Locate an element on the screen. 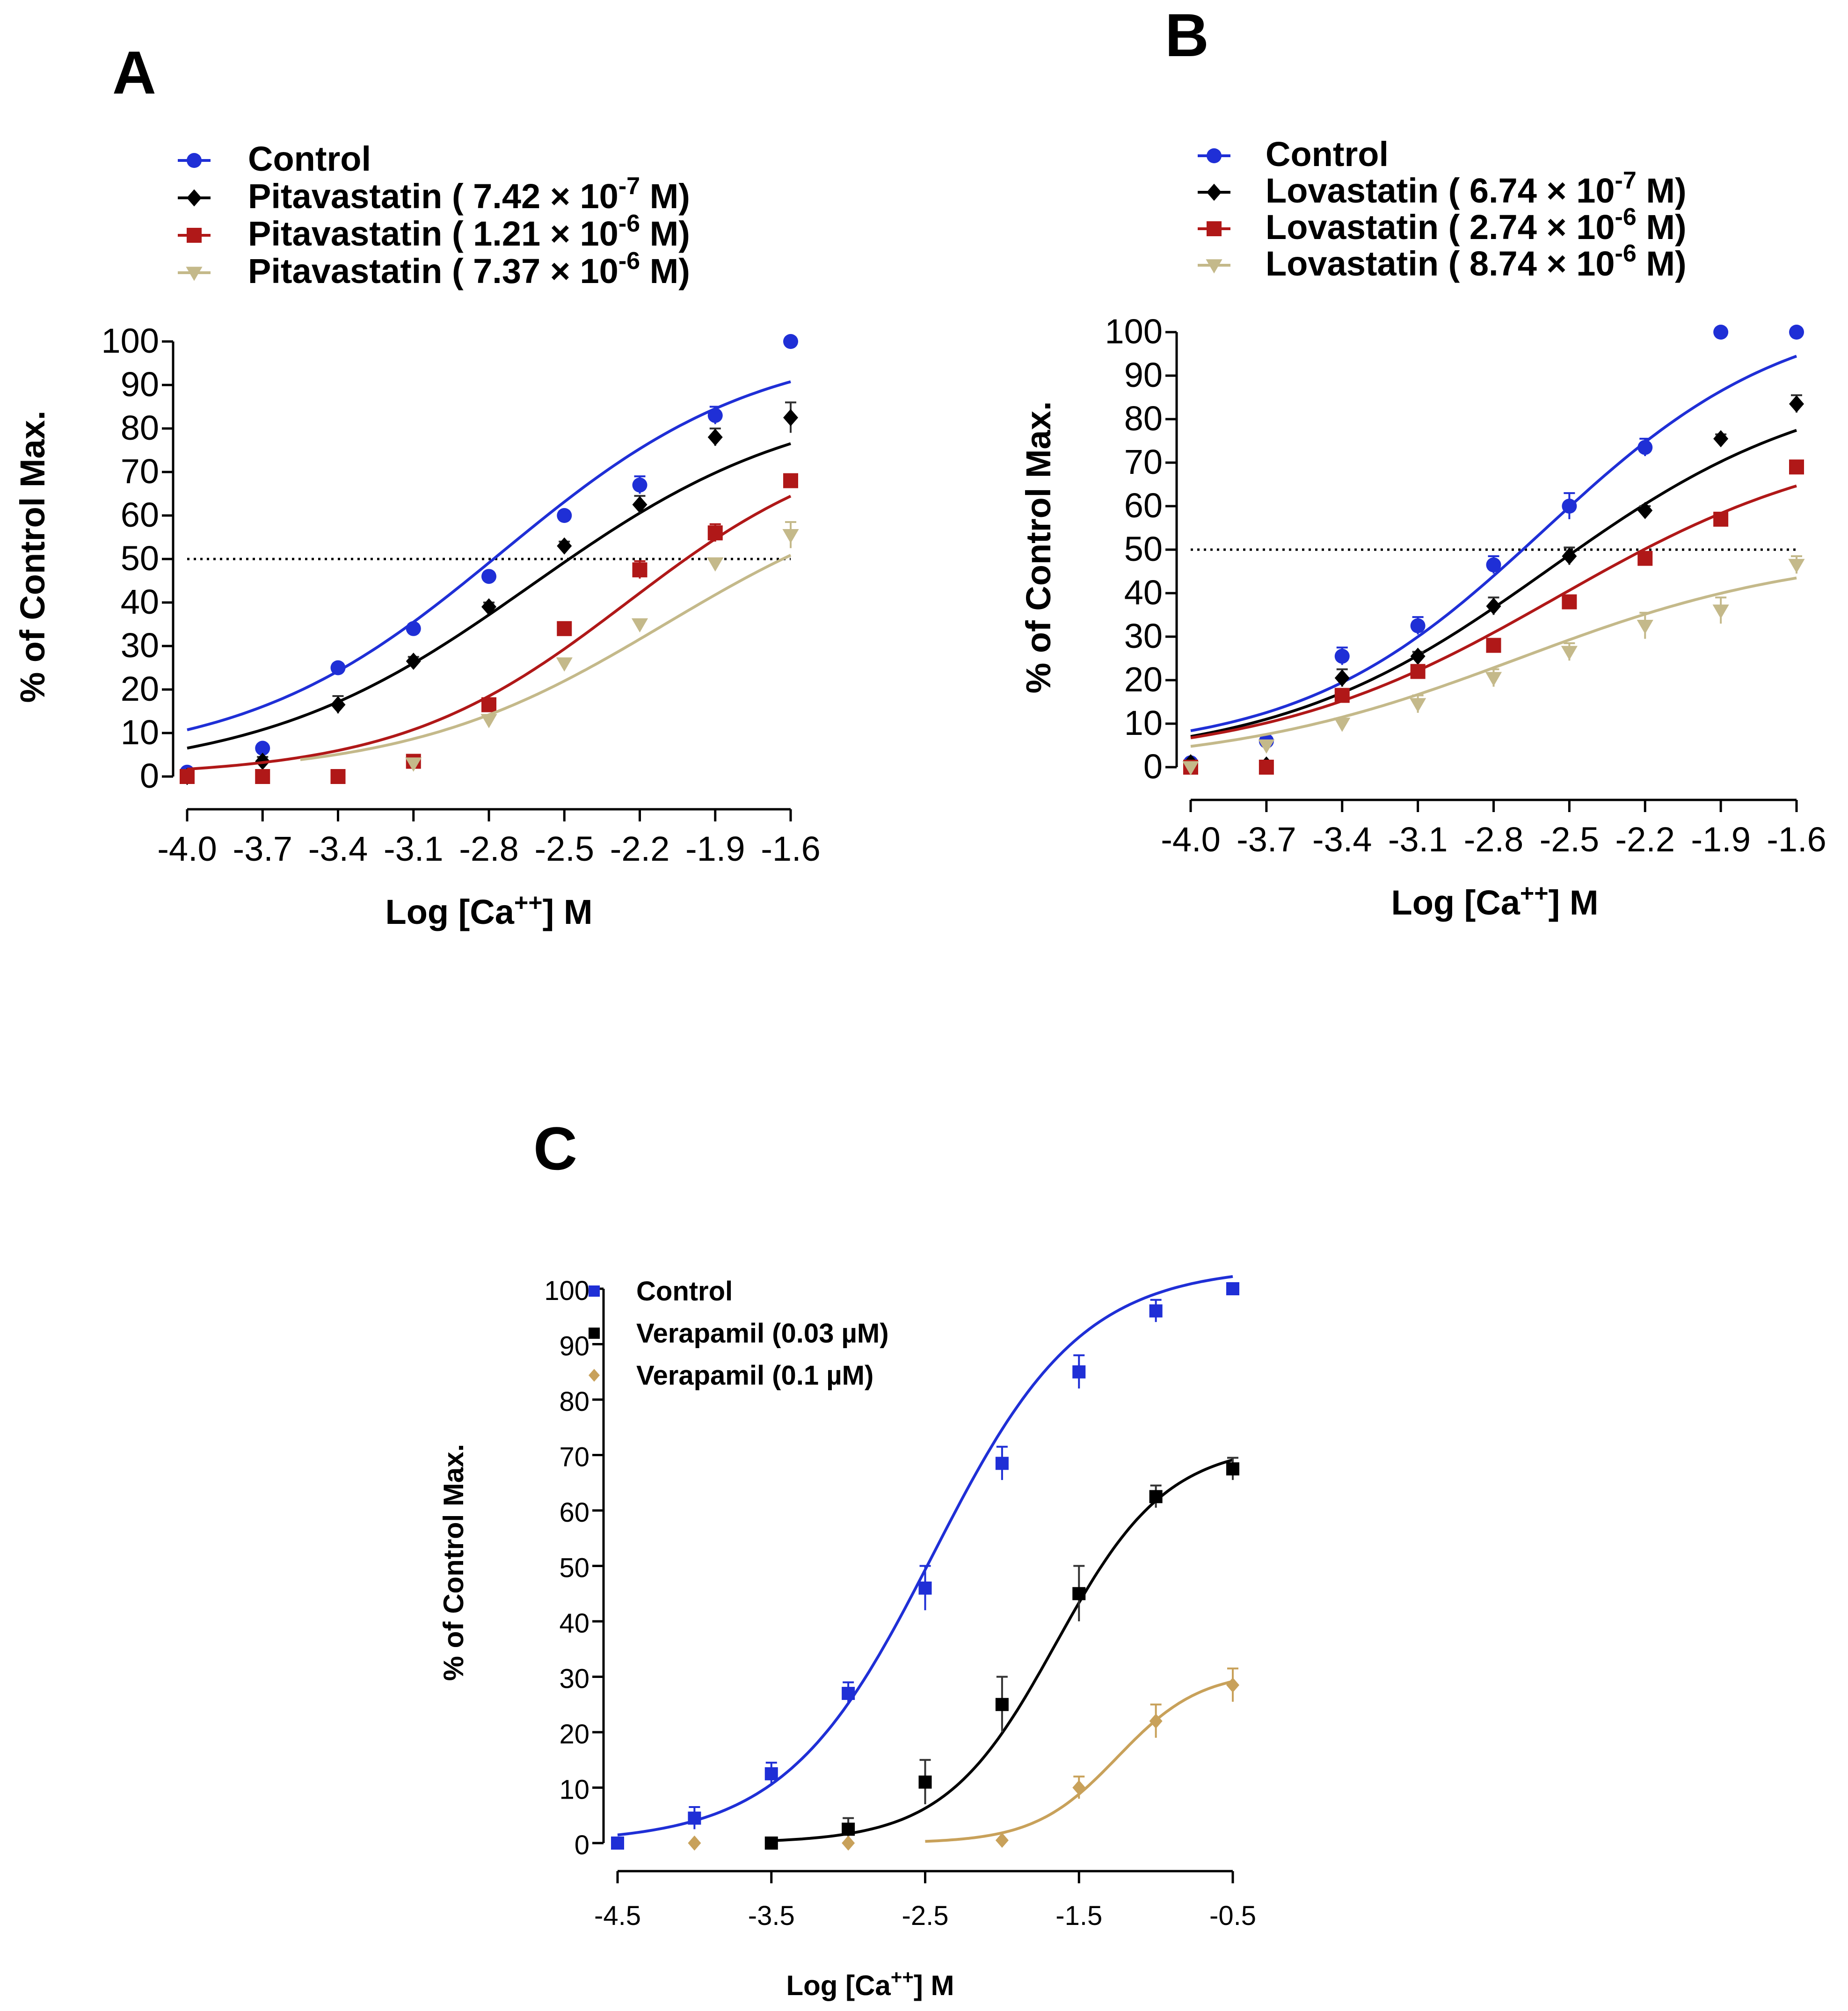 Image resolution: width=1848 pixels, height=2011 pixels. y-tick-label: 60 is located at coordinates (140, 514).